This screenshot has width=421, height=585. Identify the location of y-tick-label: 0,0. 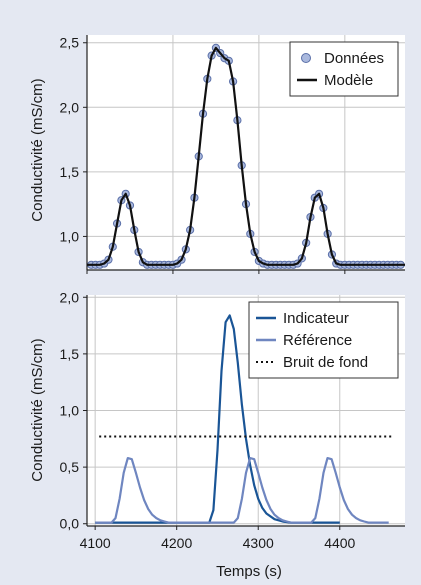
(70, 524).